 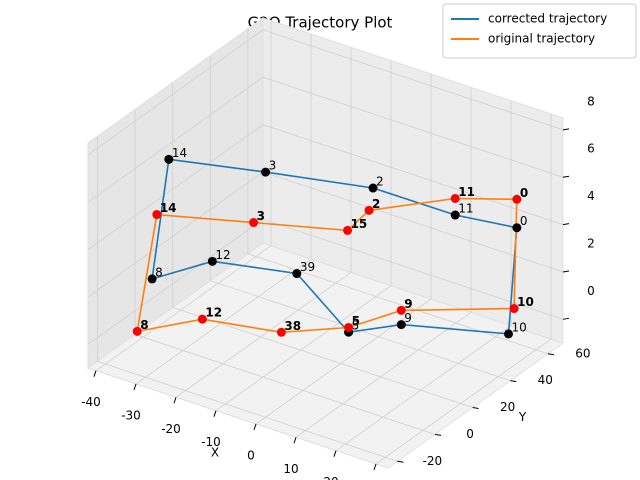 What do you see at coordinates (307, 267) in the screenshot?
I see `node-label: 39` at bounding box center [307, 267].